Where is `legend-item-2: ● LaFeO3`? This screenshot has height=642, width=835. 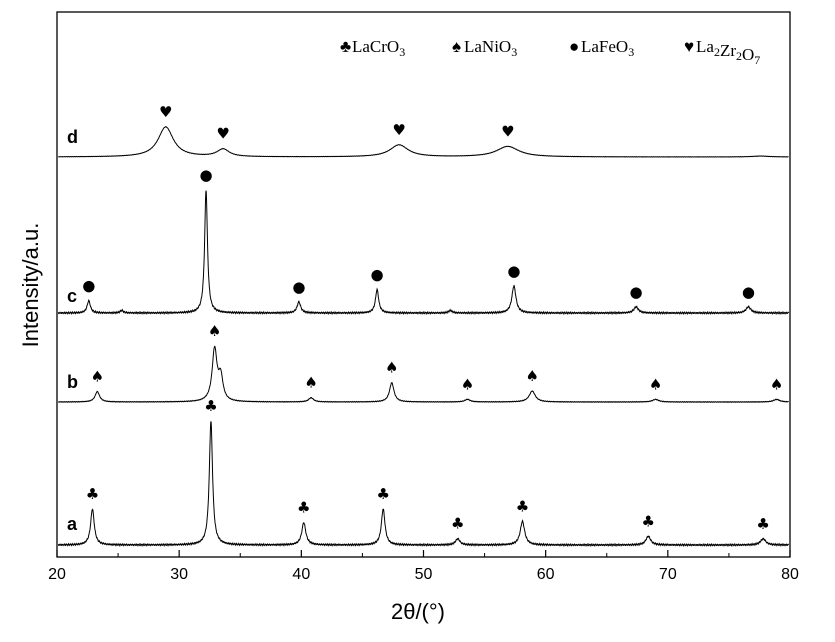
legend-item-2: ● LaFeO3 is located at coordinates (601, 48).